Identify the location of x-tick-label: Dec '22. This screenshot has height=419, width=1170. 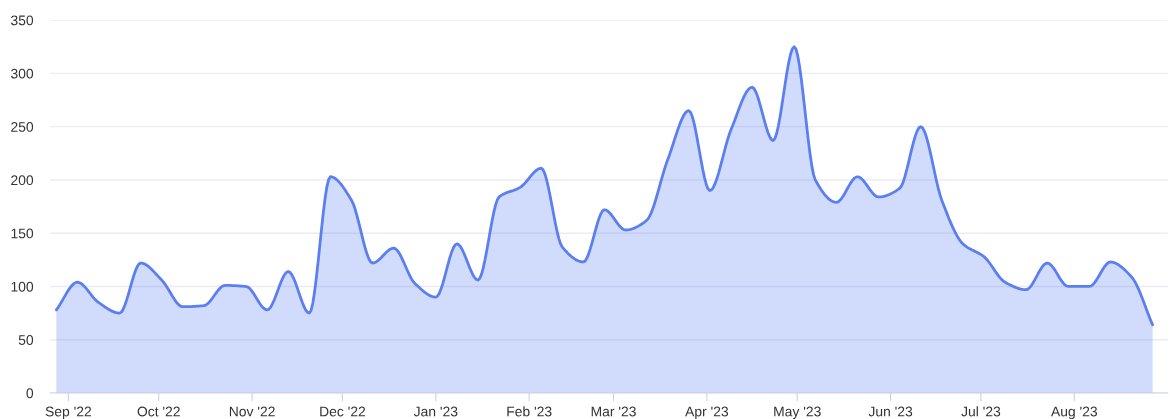
(343, 411).